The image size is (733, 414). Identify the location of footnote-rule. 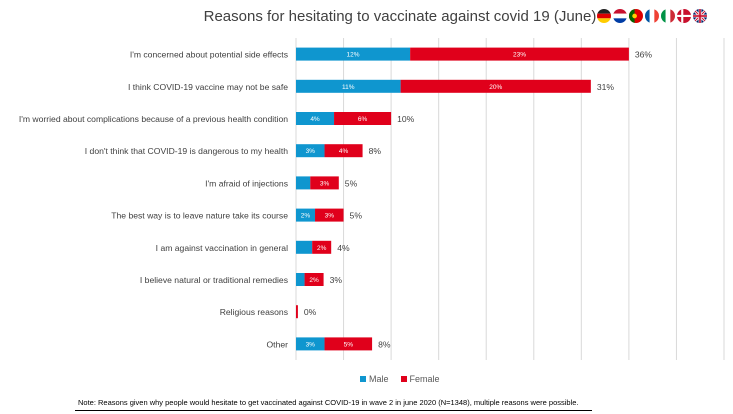
(333, 410).